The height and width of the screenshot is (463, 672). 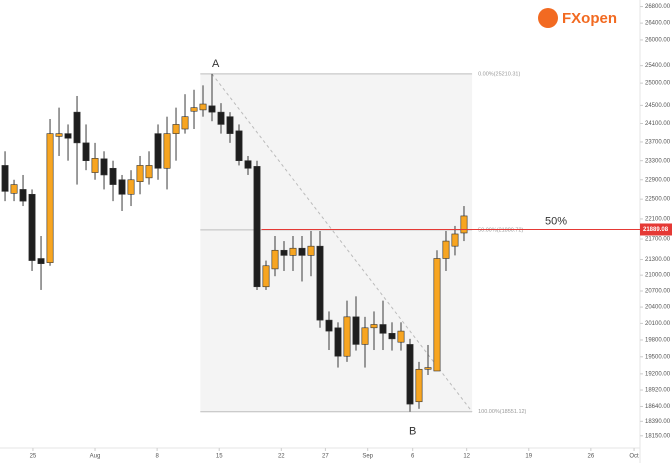 I want to click on y-tick-label: 26000.00, so click(x=658, y=41).